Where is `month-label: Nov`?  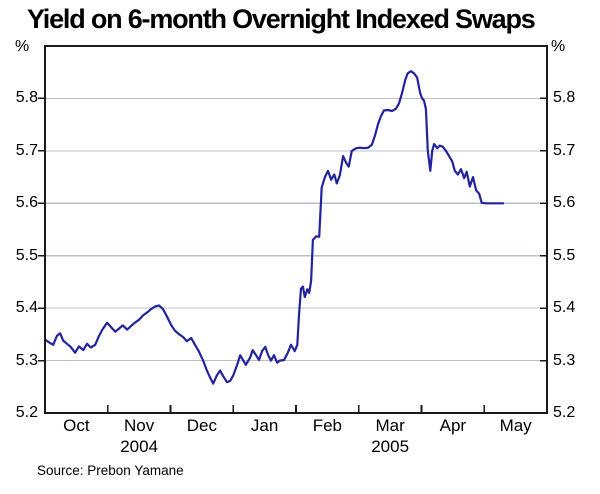 month-label: Nov is located at coordinates (139, 425).